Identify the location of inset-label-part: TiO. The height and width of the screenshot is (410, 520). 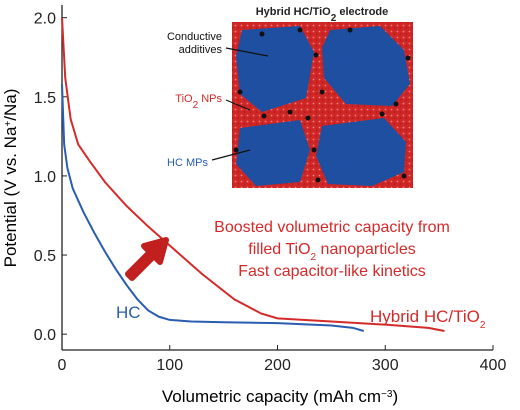
(184, 99).